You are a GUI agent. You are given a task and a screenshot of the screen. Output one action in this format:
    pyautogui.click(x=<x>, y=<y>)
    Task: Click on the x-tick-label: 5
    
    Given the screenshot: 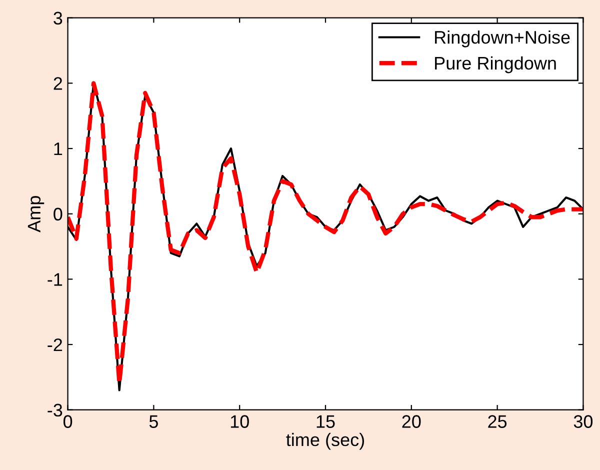 What is the action you would take?
    pyautogui.click(x=153, y=421)
    